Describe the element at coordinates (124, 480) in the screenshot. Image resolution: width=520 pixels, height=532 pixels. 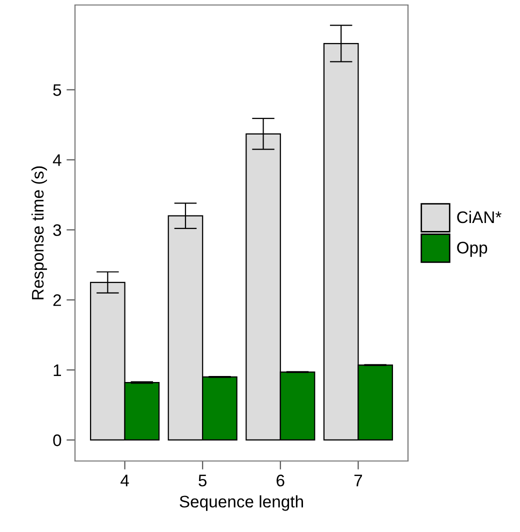
I see `x-tick-label: 4` at that location.